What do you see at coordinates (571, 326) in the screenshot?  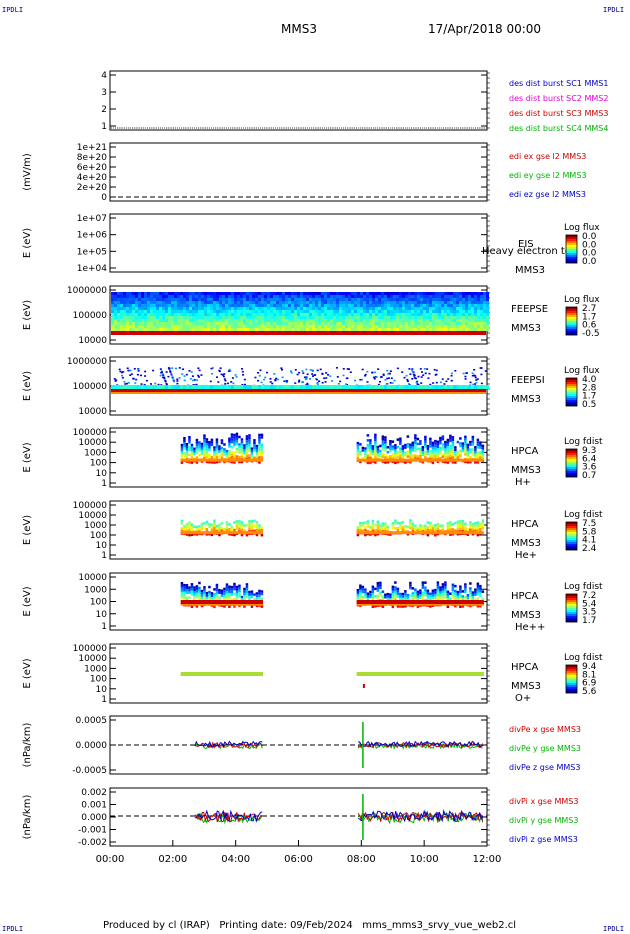 I see `panel-p4-colorbar-cell` at bounding box center [571, 326].